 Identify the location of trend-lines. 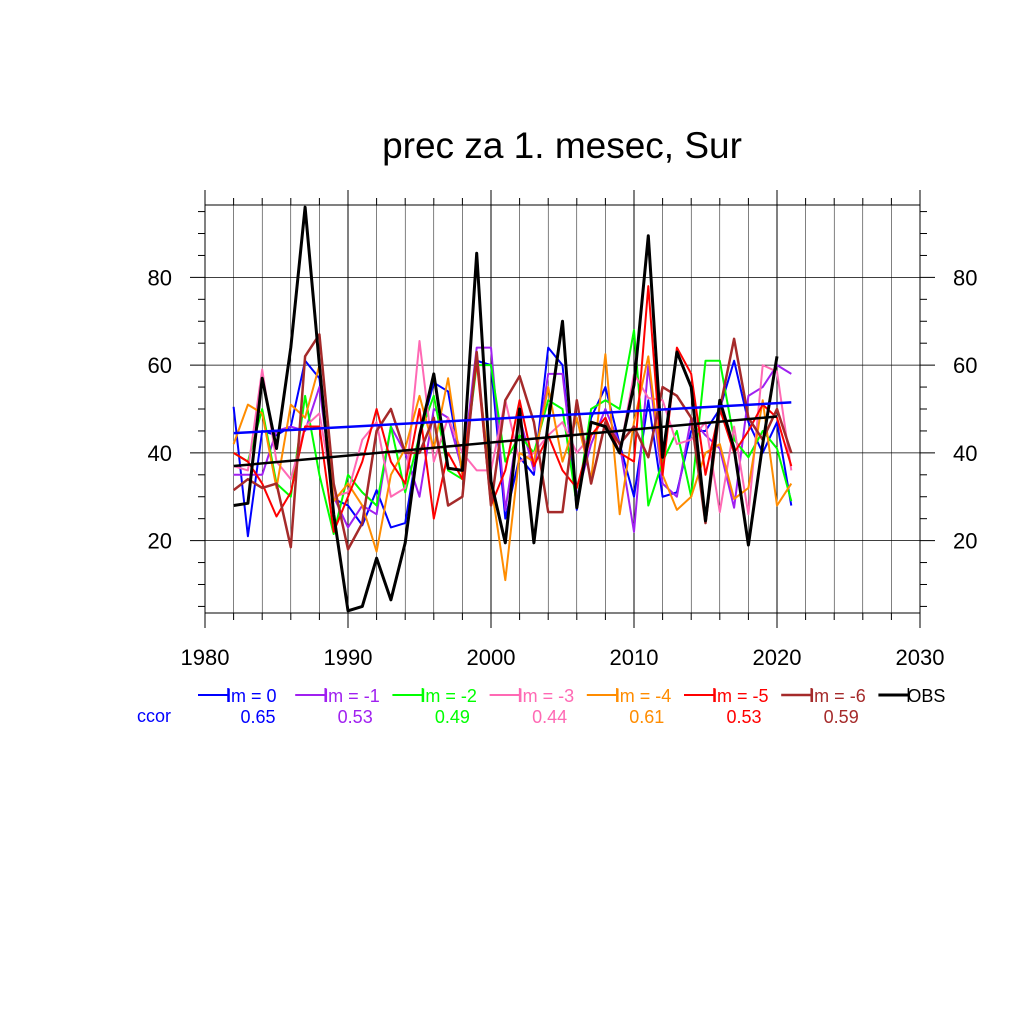
(512, 434).